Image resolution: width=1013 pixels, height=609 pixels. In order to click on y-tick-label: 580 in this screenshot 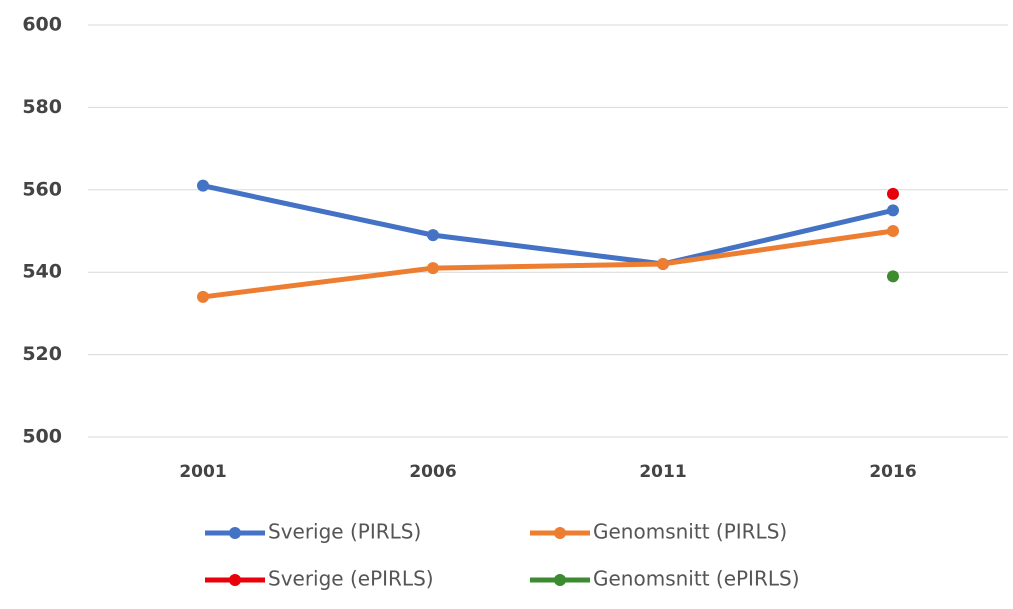, I will do `click(42, 107)`.